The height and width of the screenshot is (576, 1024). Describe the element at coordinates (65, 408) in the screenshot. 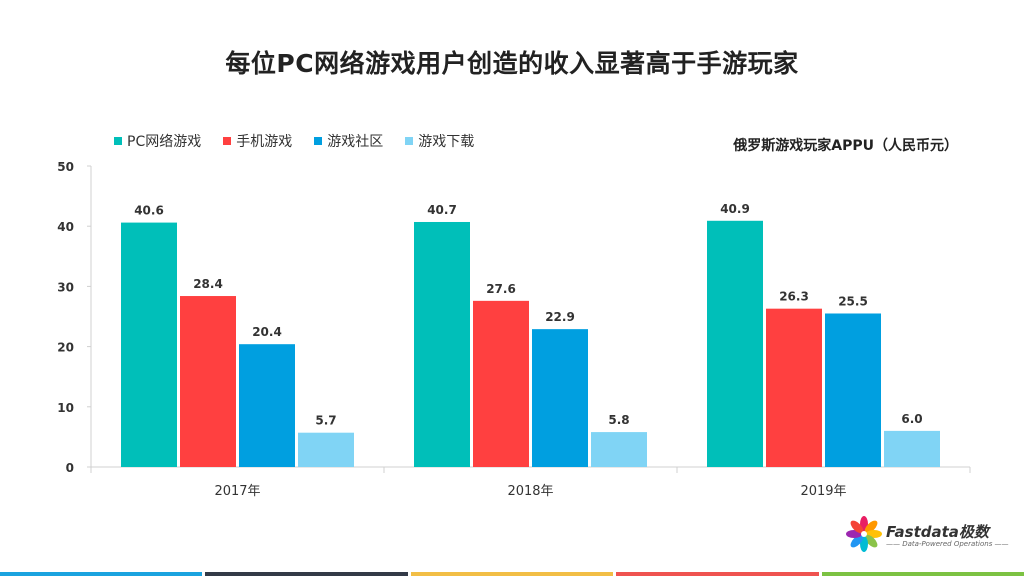

I see `y-tick-label: 10` at that location.